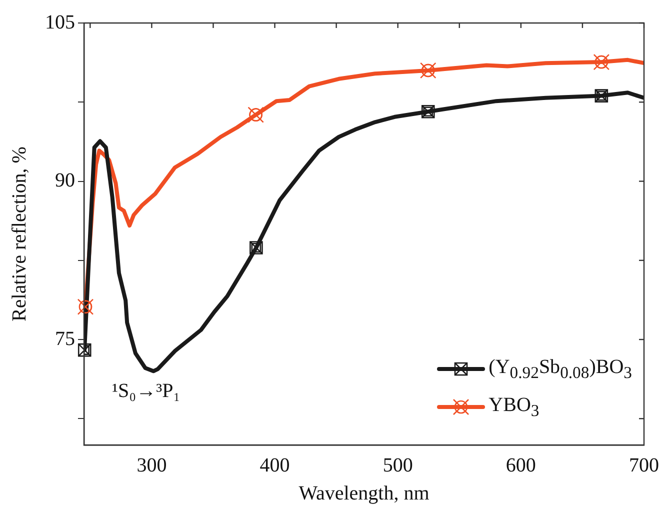  Describe the element at coordinates (514, 407) in the screenshot. I see `legend-label: YBO$_{3}$` at that location.